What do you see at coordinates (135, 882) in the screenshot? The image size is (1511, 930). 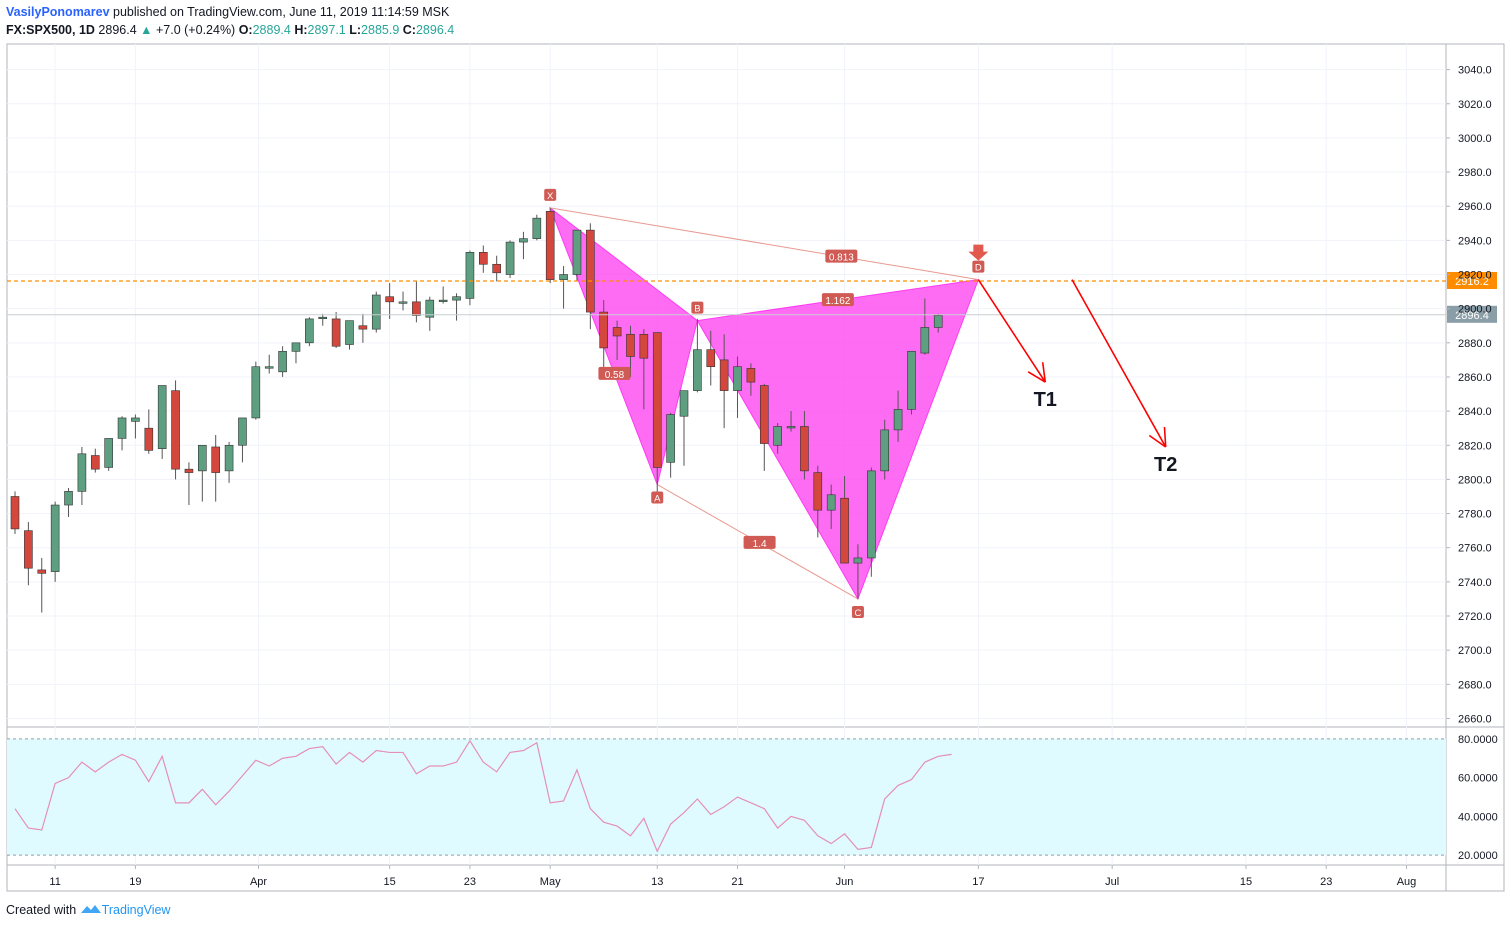 I see `x-tick-label: 19` at bounding box center [135, 882].